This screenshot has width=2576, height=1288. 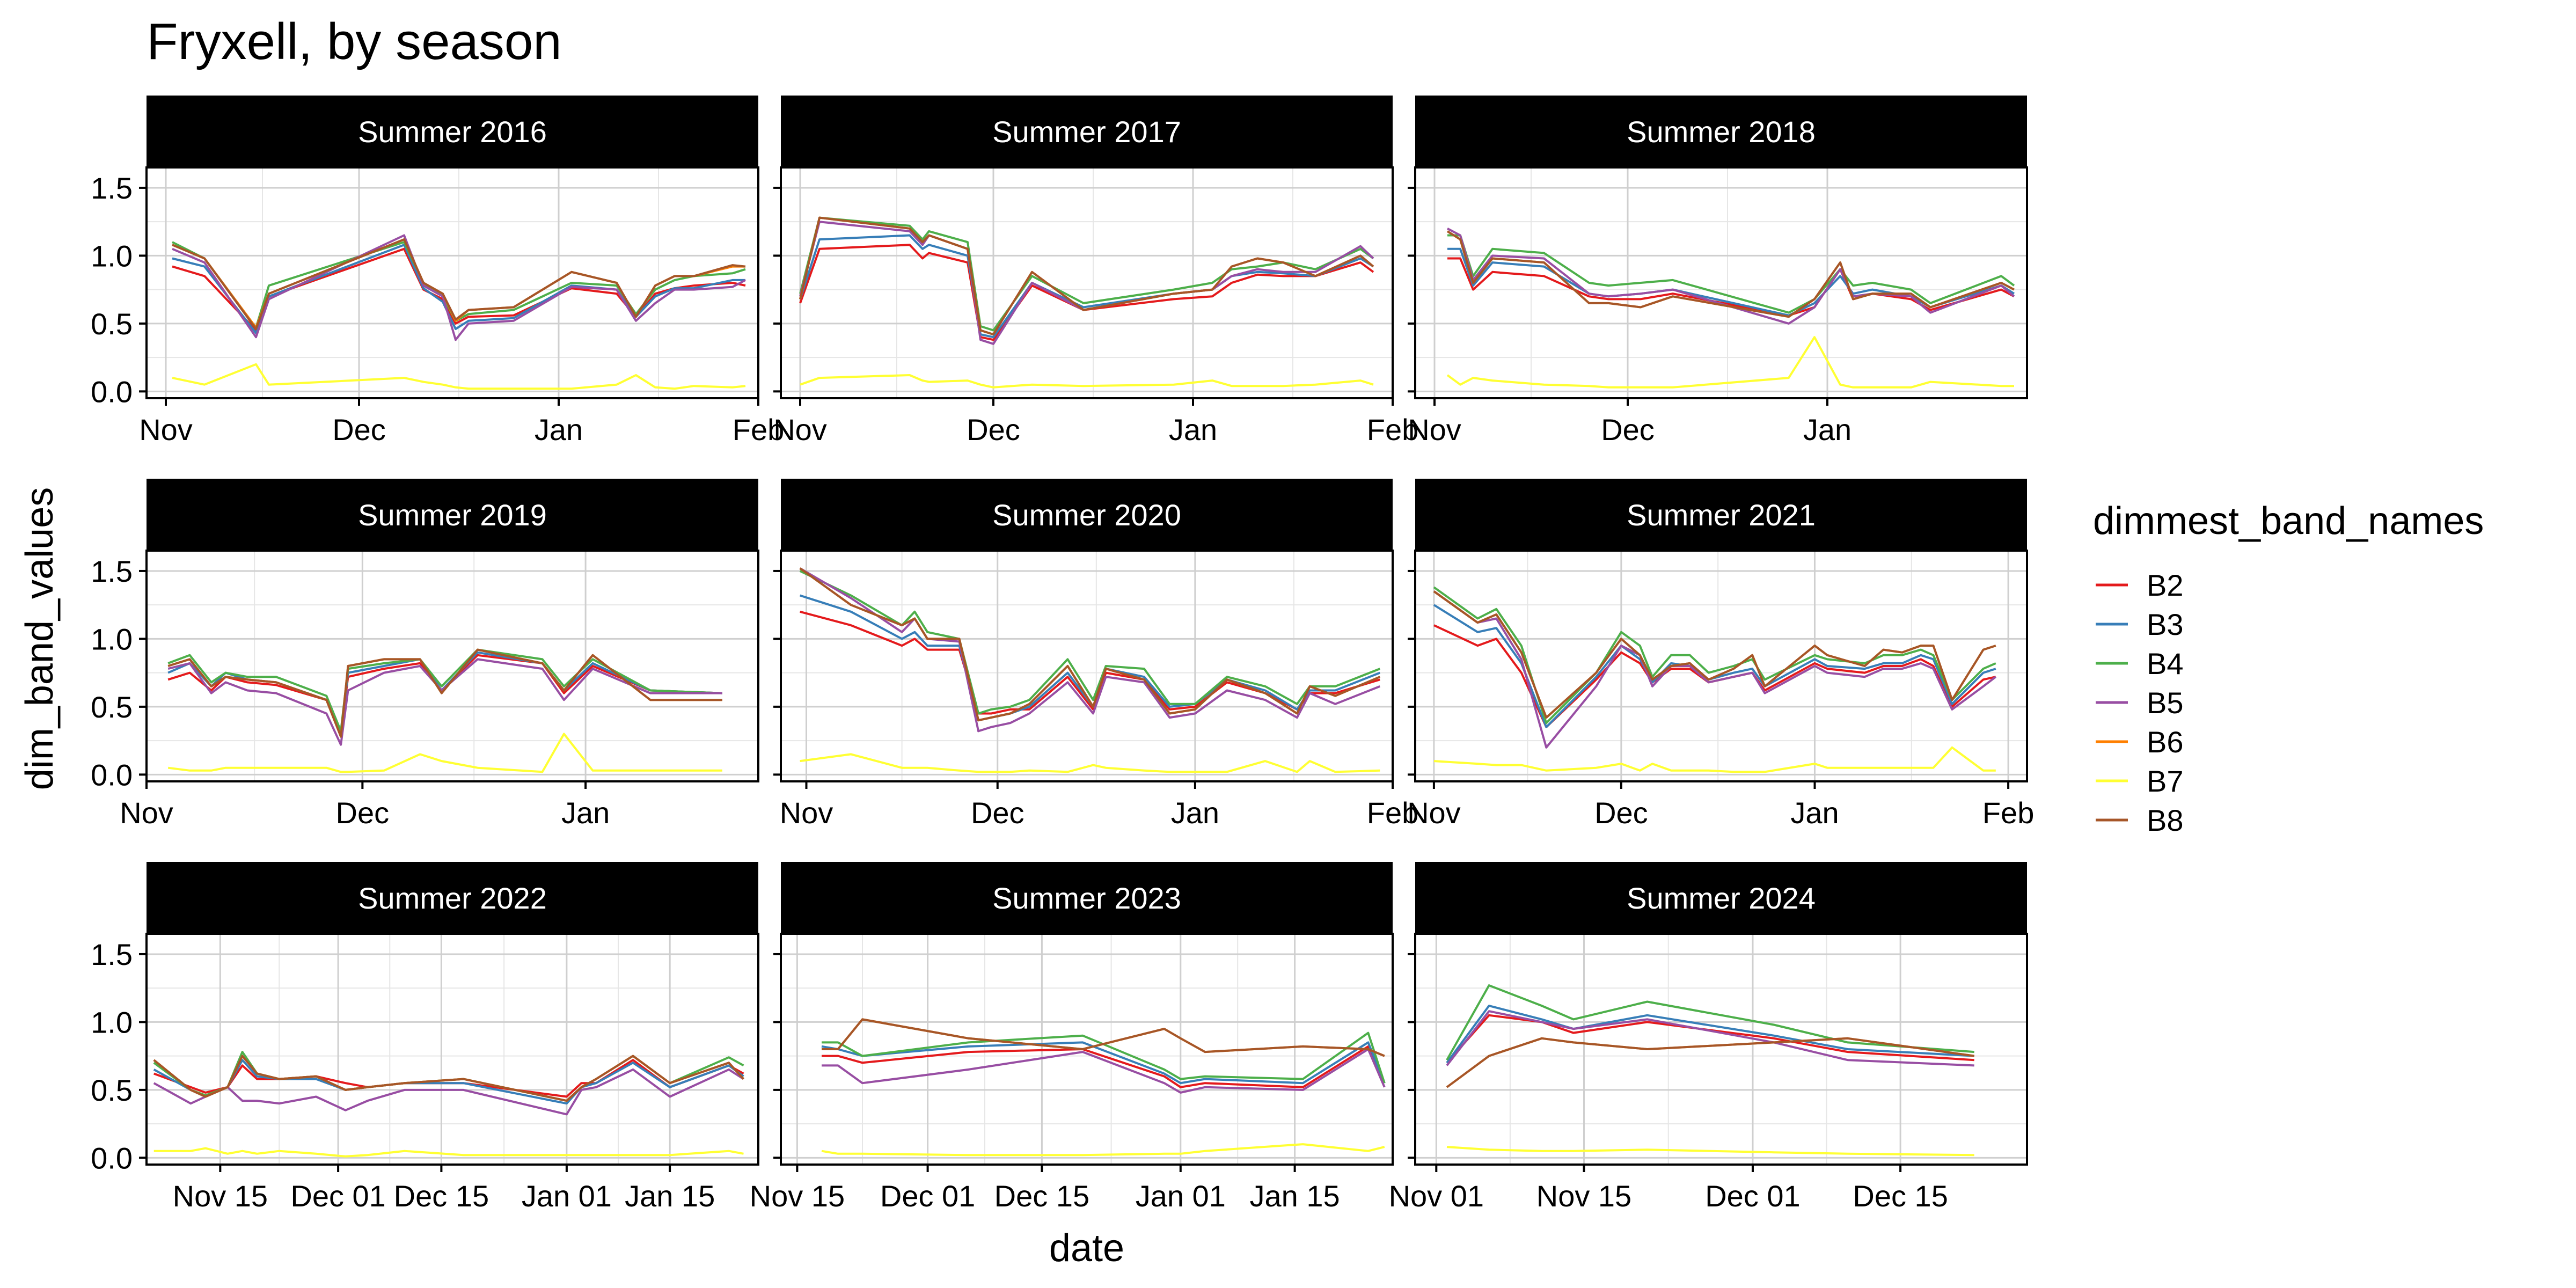 What do you see at coordinates (1721, 898) in the screenshot?
I see `facet-strip-label: Summer 2024` at bounding box center [1721, 898].